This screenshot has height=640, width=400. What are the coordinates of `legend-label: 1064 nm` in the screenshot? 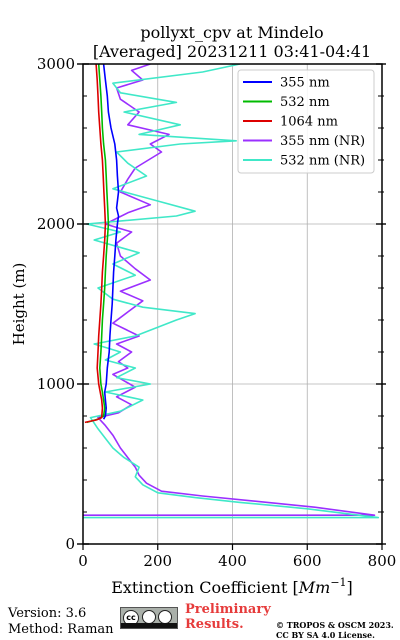 It's located at (309, 122).